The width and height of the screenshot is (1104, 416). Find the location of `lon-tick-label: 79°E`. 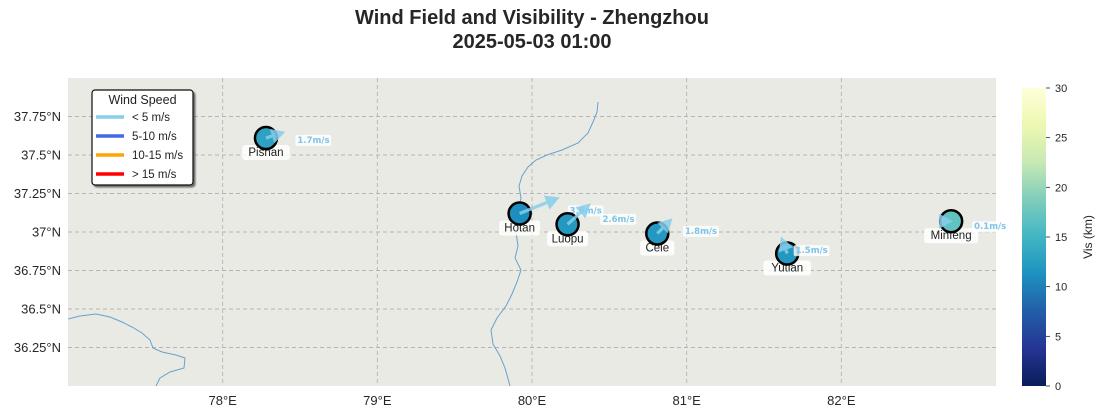

lon-tick-label: 79°E is located at coordinates (377, 400).